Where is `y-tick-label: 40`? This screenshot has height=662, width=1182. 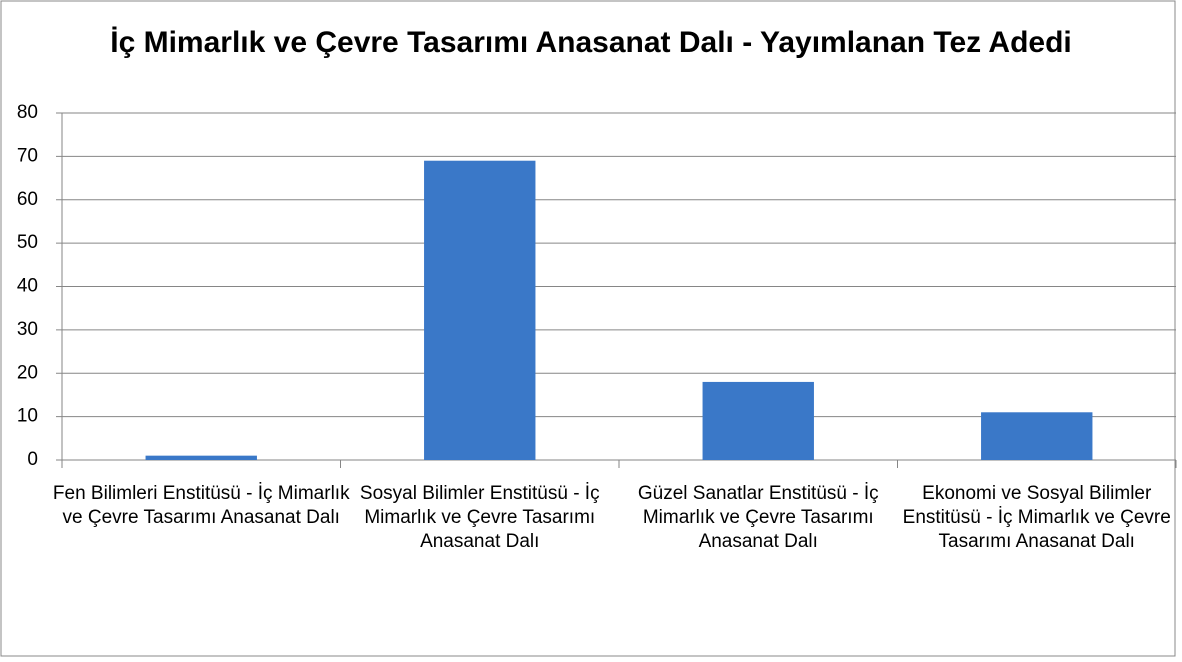 y-tick-label: 40 is located at coordinates (27, 286).